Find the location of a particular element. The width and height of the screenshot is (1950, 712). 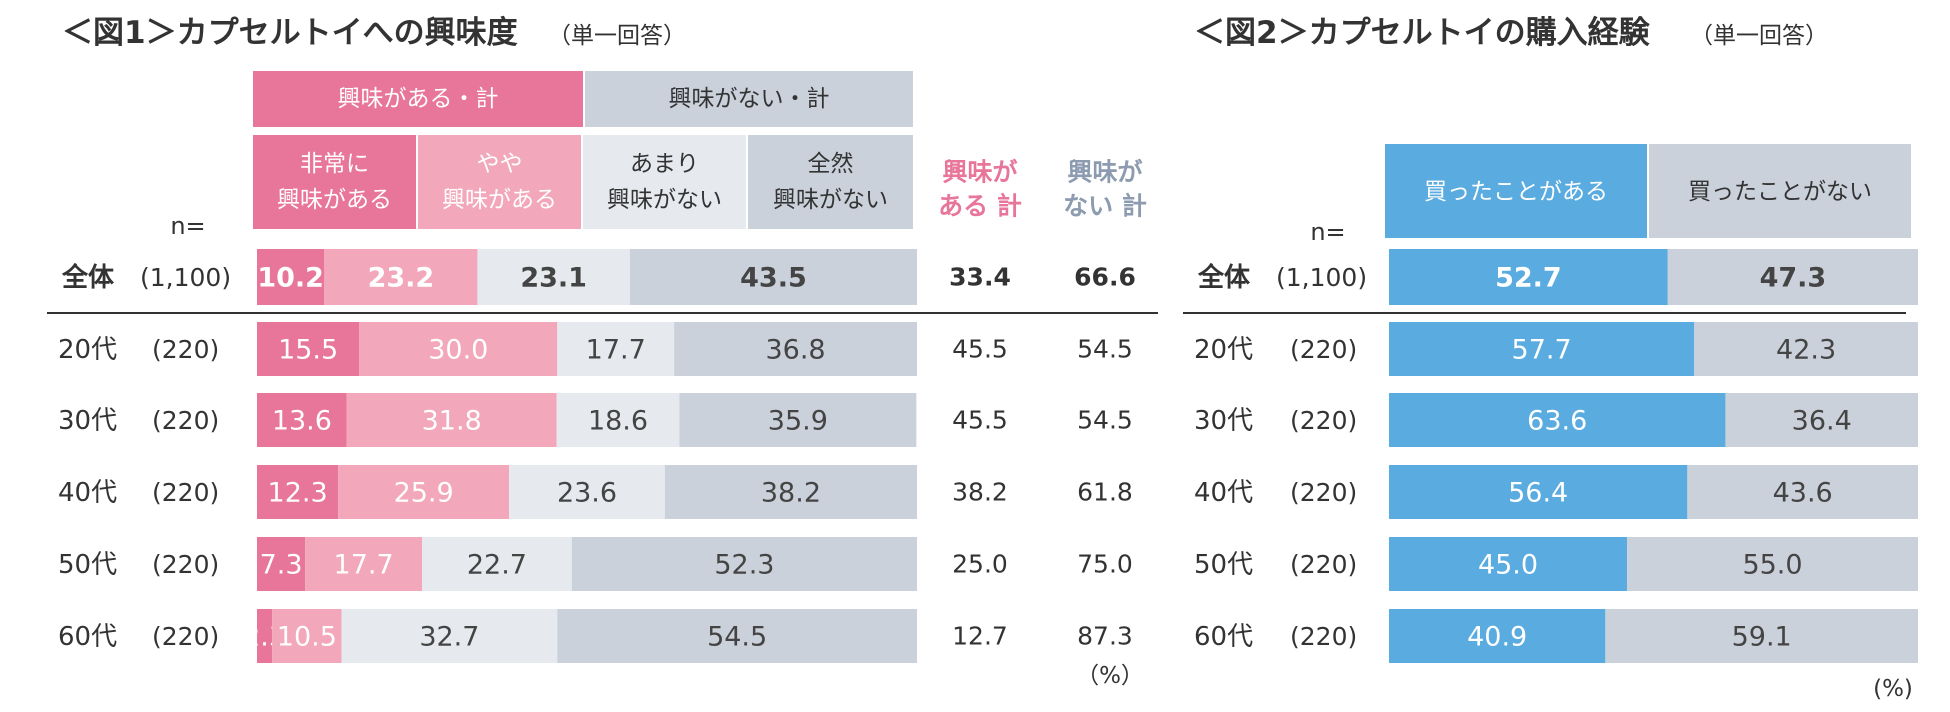

chart2-bar-row5-seg1 is located at coordinates (1508, 564).